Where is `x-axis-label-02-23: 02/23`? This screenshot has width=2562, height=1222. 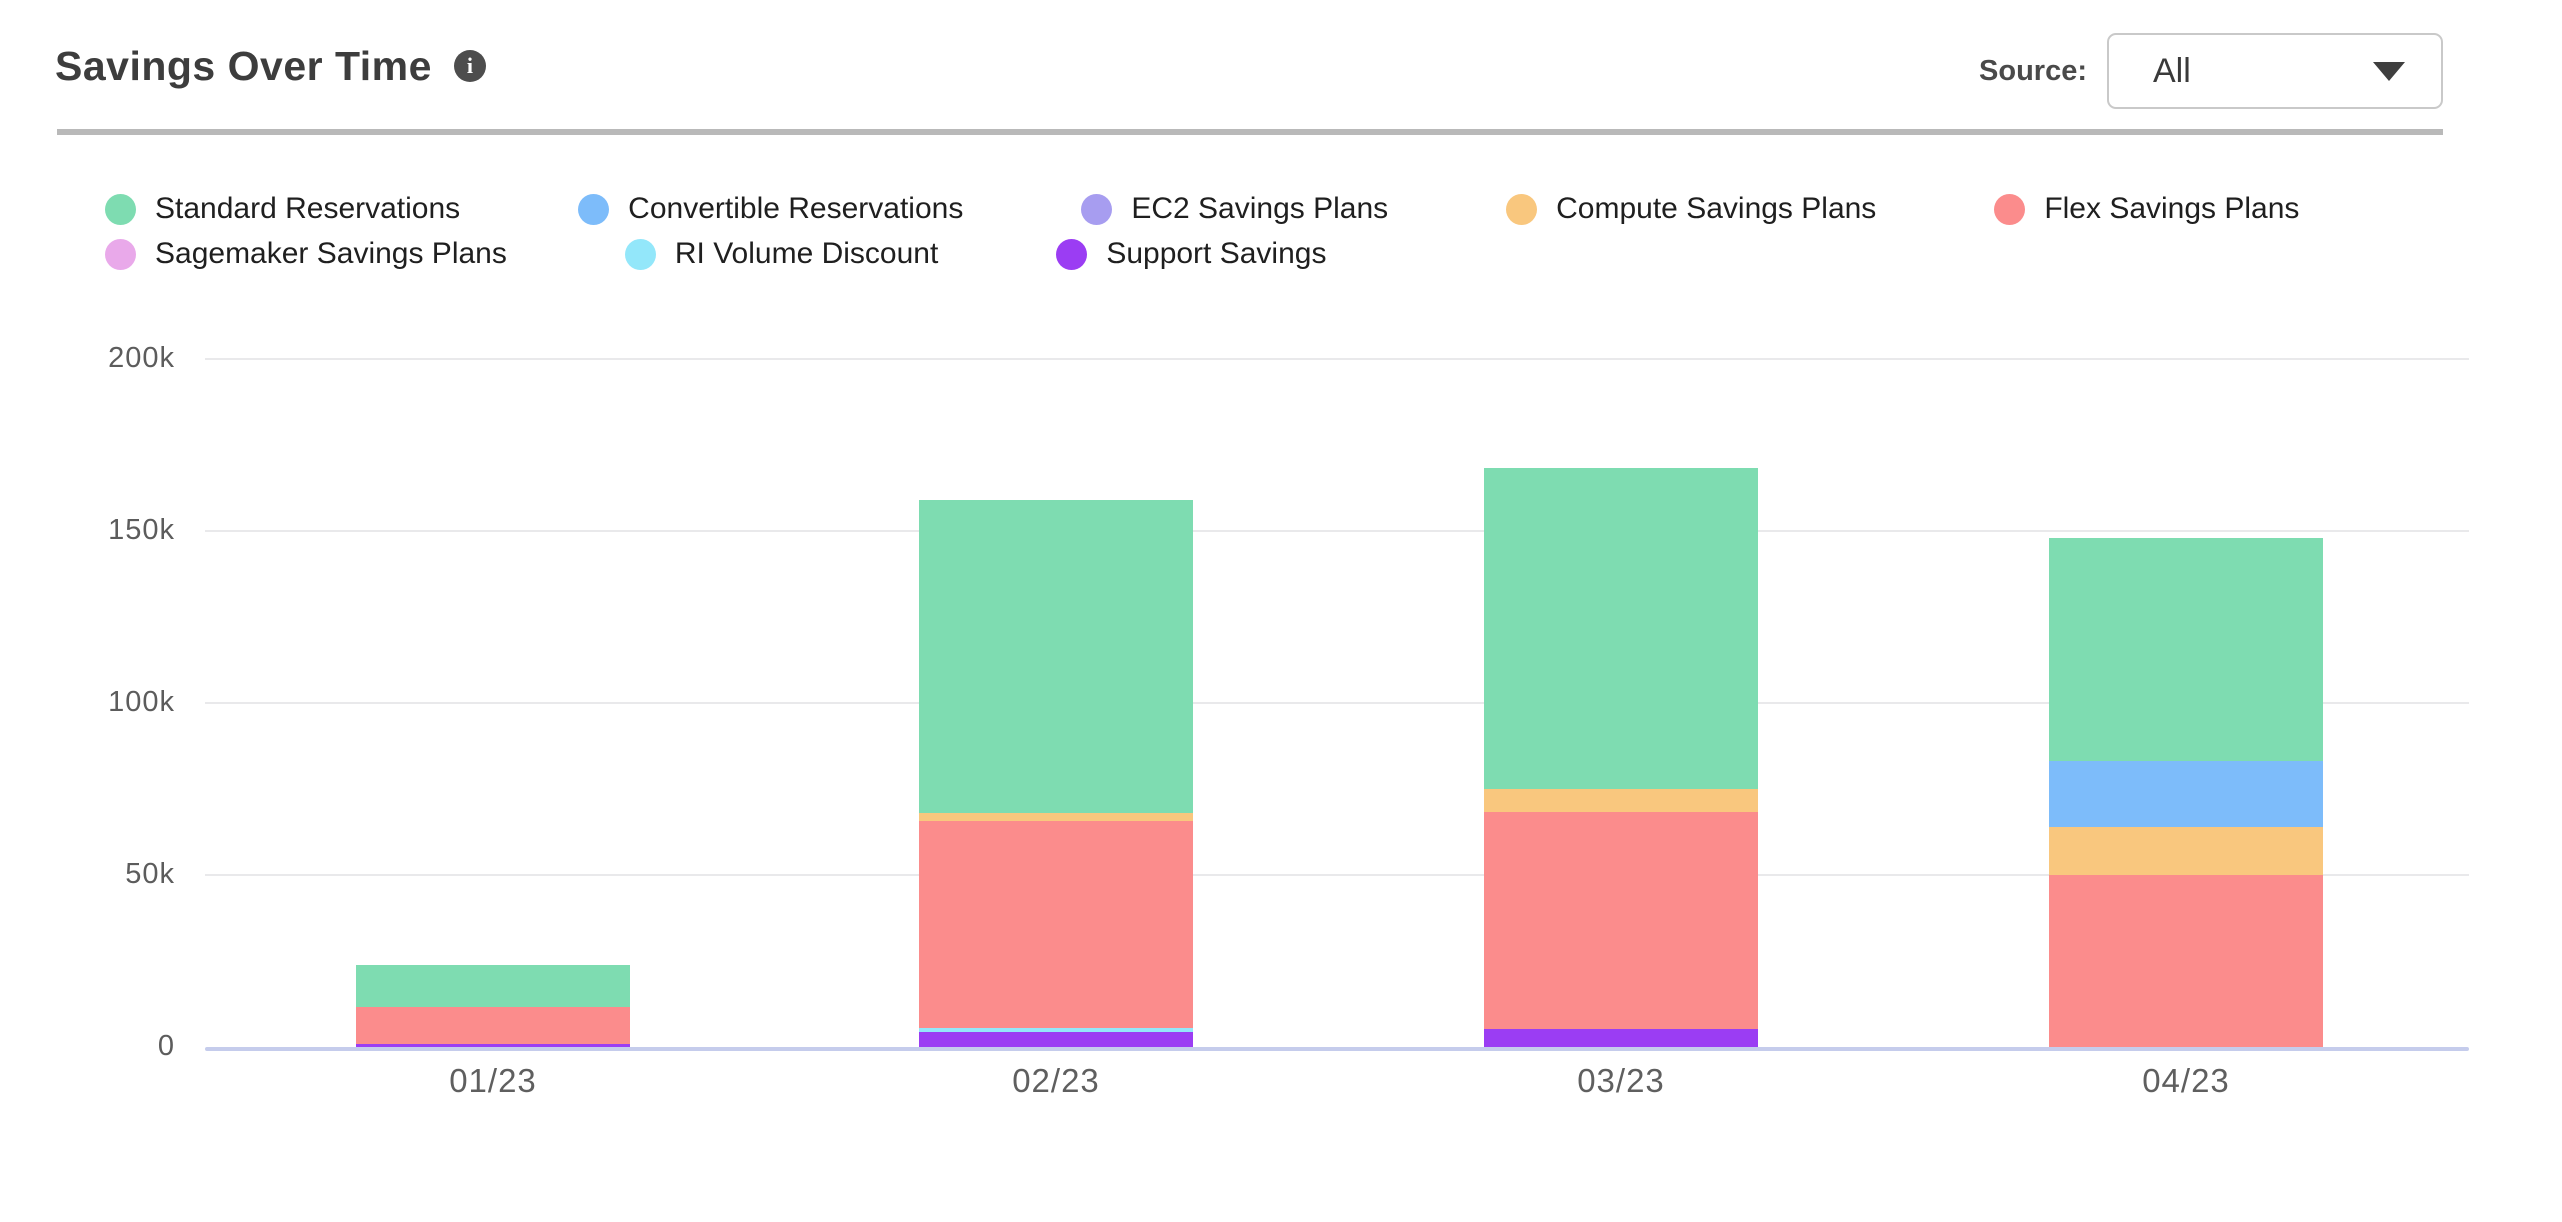
x-axis-label-02-23: 02/23 is located at coordinates (1056, 1080).